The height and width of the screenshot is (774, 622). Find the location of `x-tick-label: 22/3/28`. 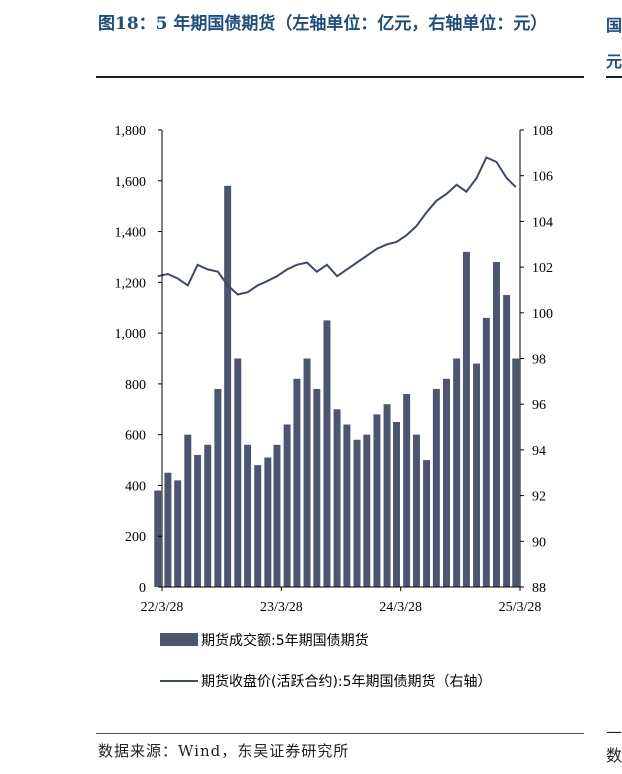

x-tick-label: 22/3/28 is located at coordinates (162, 607).